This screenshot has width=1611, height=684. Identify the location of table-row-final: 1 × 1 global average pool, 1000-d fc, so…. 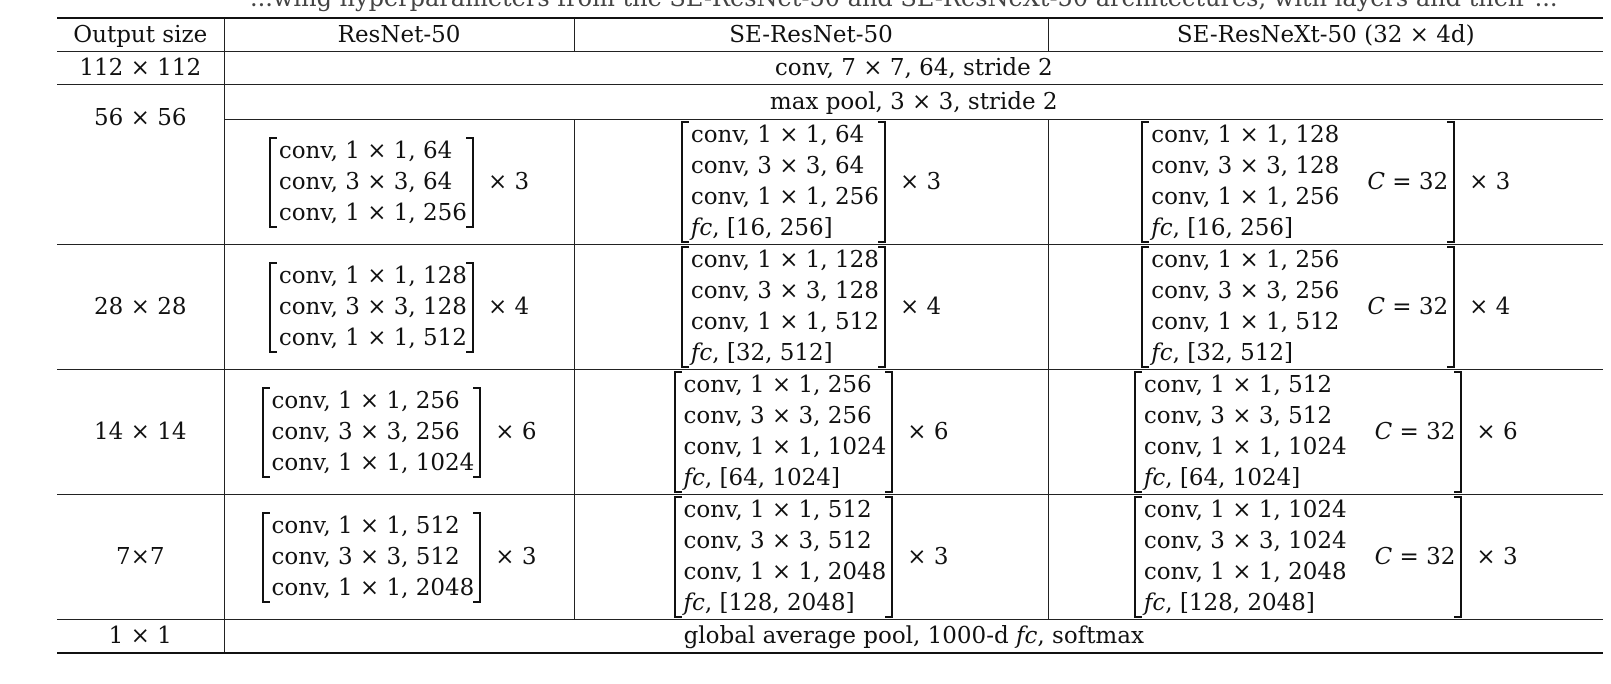
(830, 636).